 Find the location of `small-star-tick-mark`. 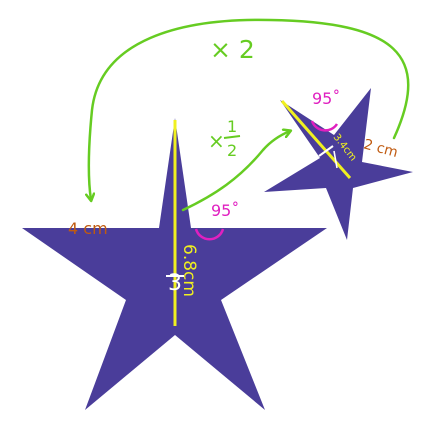

small-star-tick-mark is located at coordinates (326, 151).